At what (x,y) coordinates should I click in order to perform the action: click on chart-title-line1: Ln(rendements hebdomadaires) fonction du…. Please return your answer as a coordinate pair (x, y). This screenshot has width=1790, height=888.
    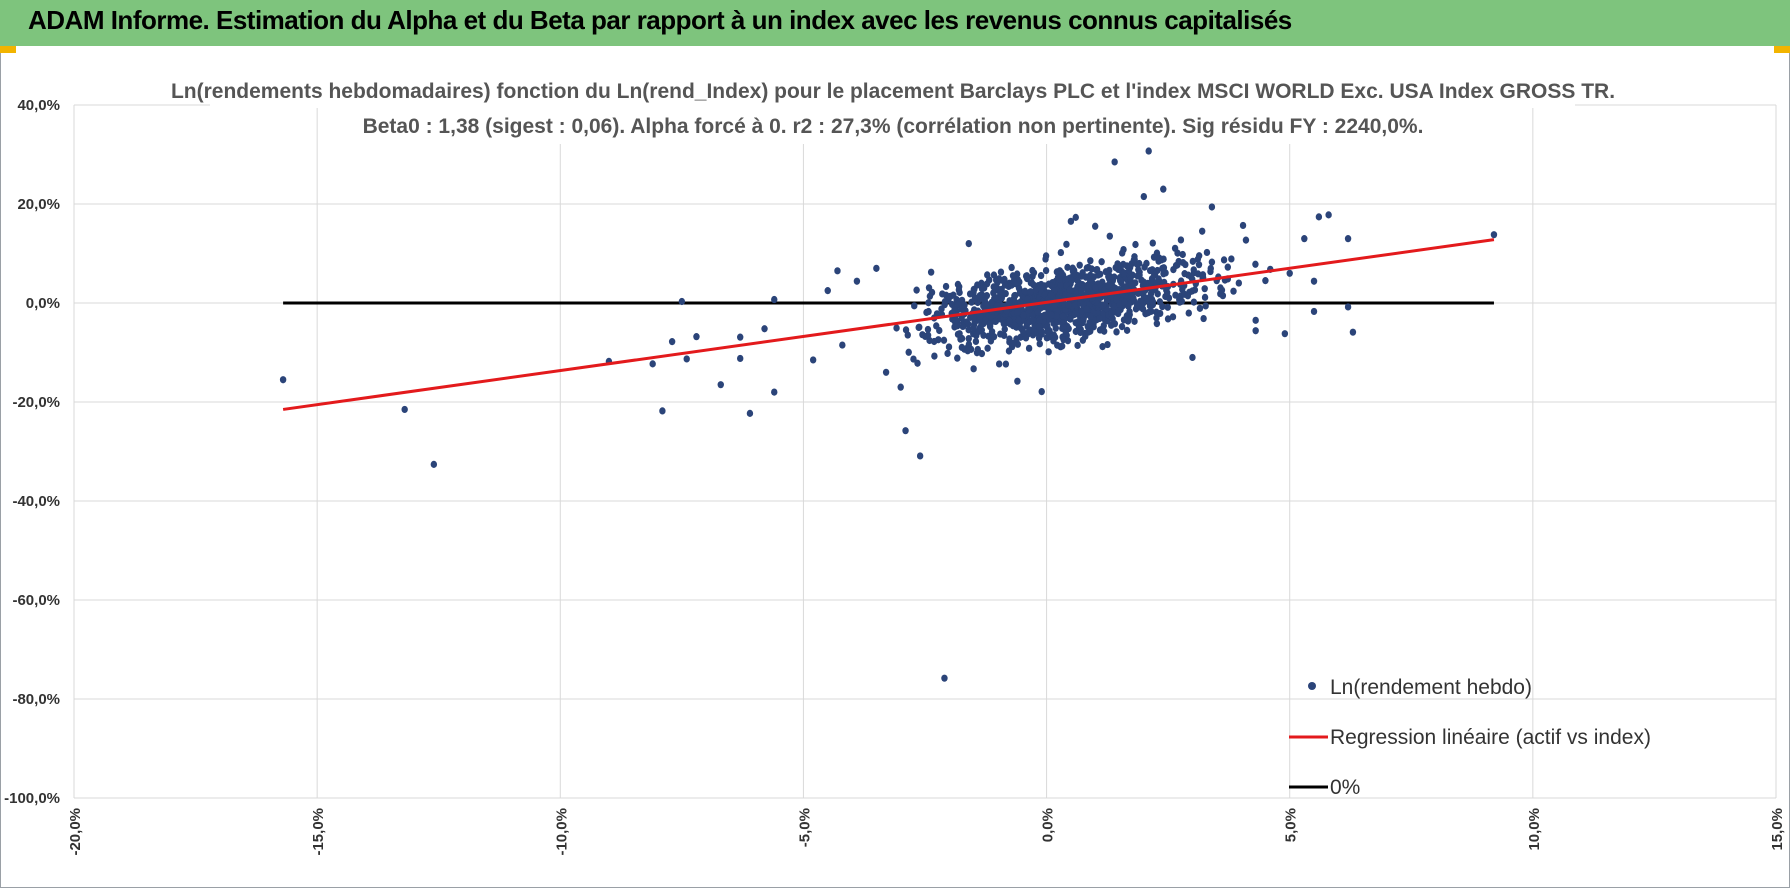
    Looking at the image, I should click on (893, 91).